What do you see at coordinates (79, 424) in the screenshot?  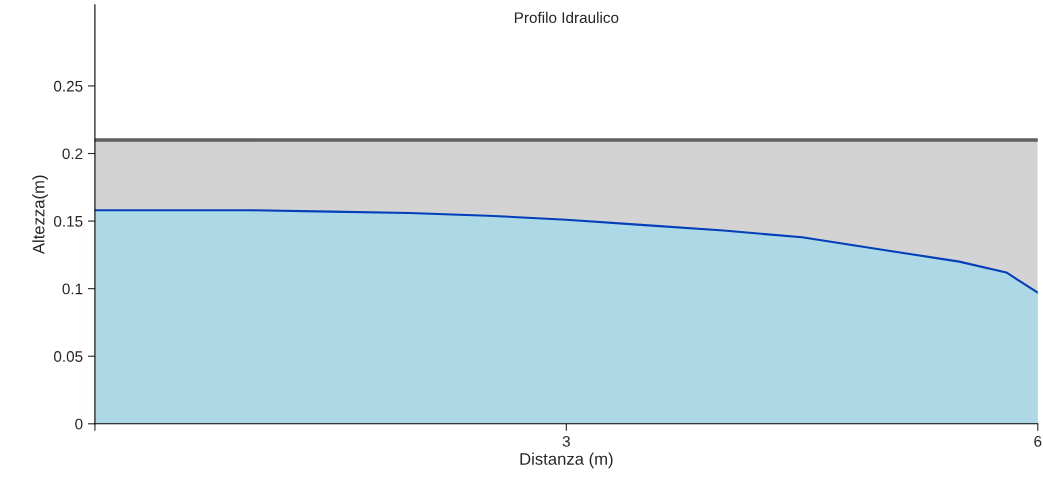 I see `y-tick-label: 0` at bounding box center [79, 424].